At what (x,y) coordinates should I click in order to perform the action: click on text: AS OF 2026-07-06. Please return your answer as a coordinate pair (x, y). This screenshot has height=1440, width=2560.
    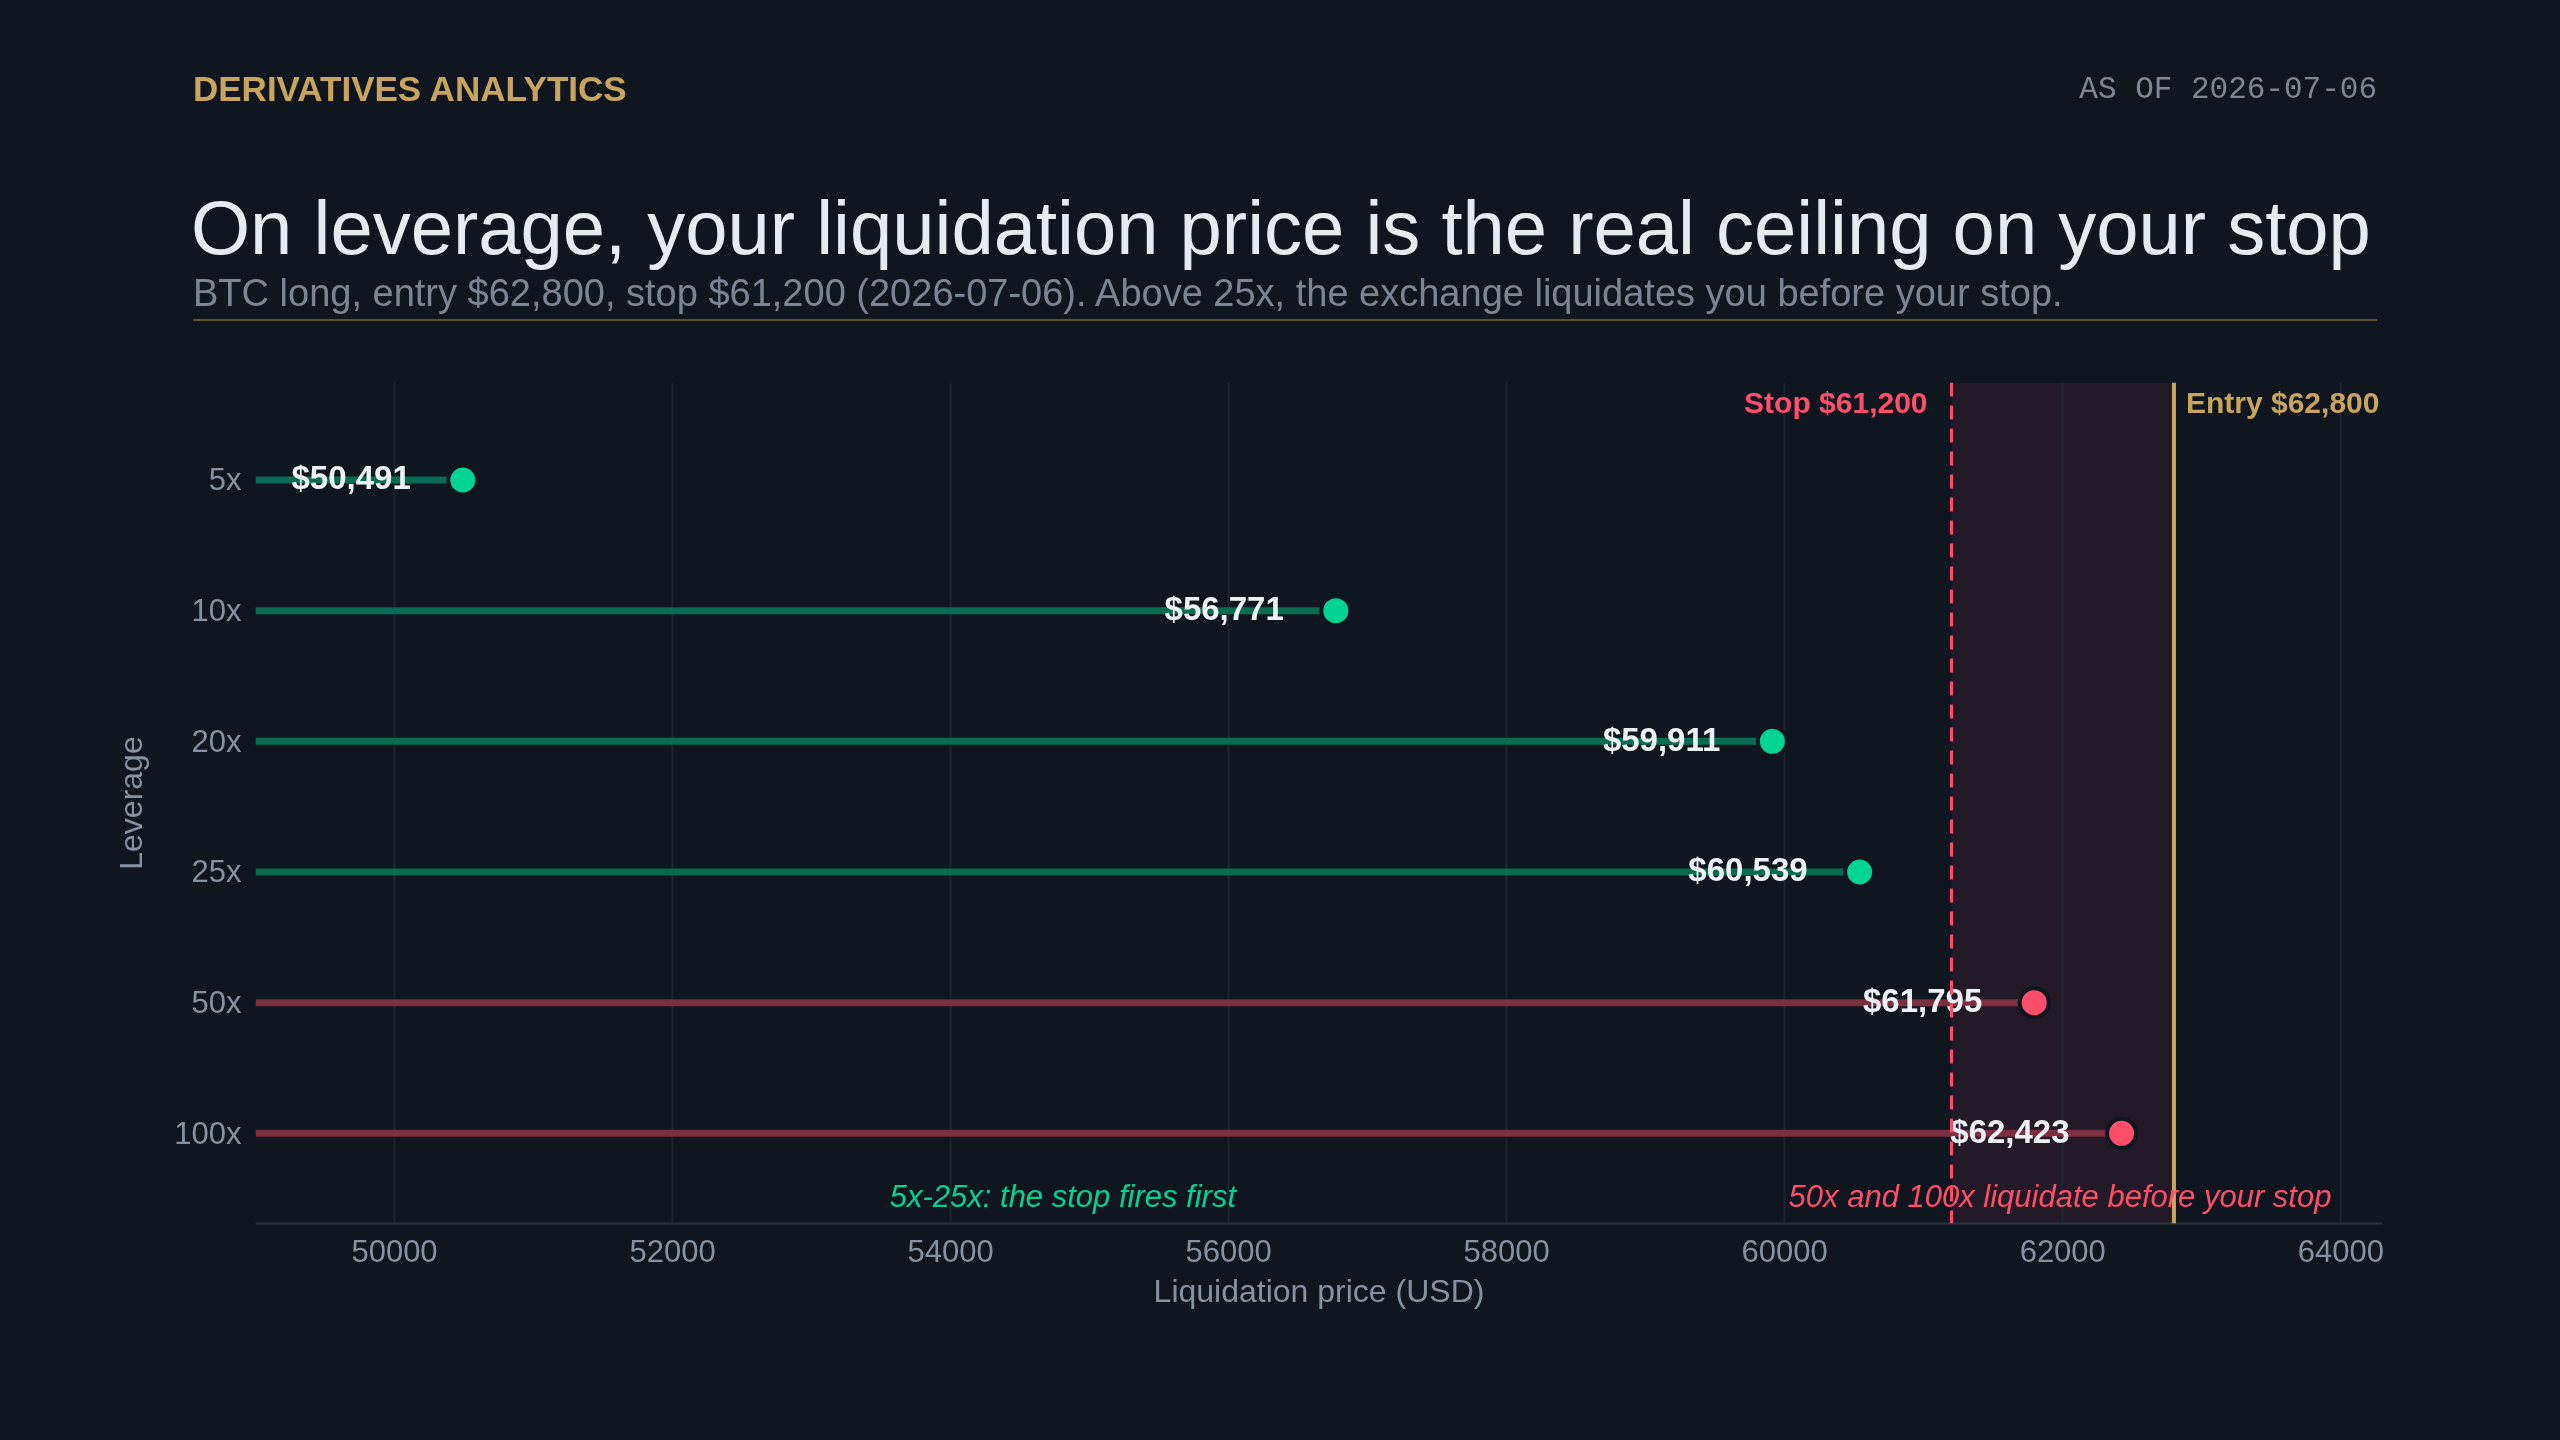
    Looking at the image, I should click on (2228, 89).